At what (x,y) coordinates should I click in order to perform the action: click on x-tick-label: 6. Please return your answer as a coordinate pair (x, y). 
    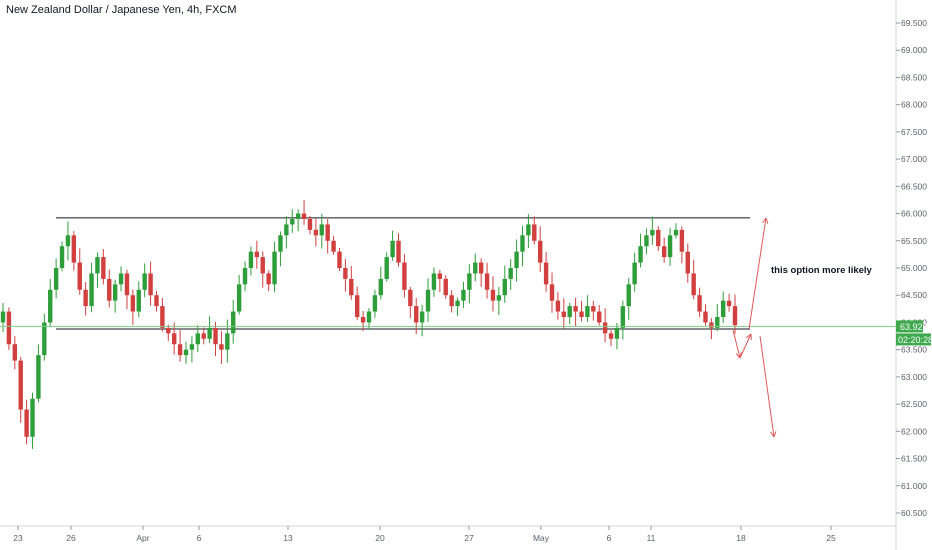
    Looking at the image, I should click on (609, 538).